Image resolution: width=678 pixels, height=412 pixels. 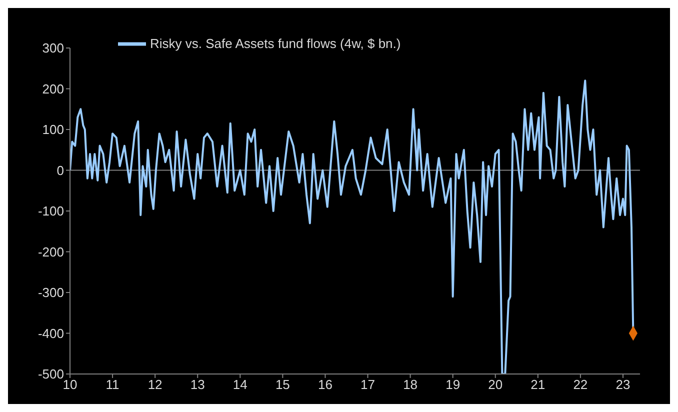 I want to click on y-tick-label: 100, so click(x=53, y=130).